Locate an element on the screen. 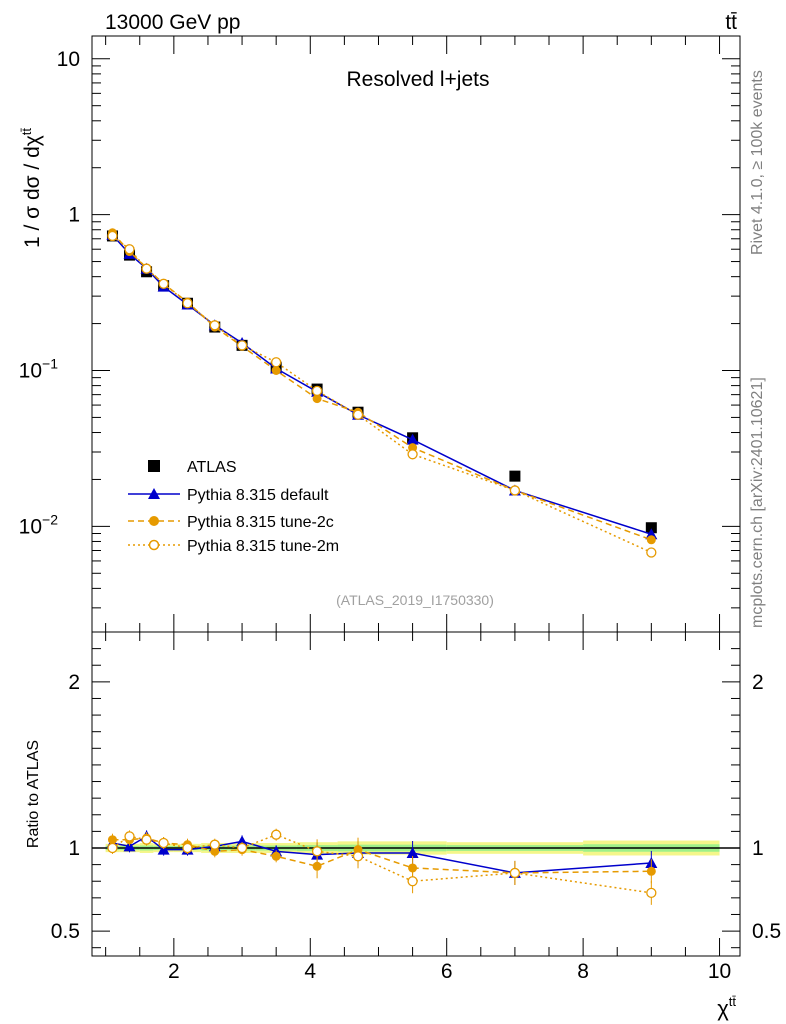 Image resolution: width=786 pixels, height=1024 pixels. top-y-tick-label: 10⁻² is located at coordinates (39, 524).